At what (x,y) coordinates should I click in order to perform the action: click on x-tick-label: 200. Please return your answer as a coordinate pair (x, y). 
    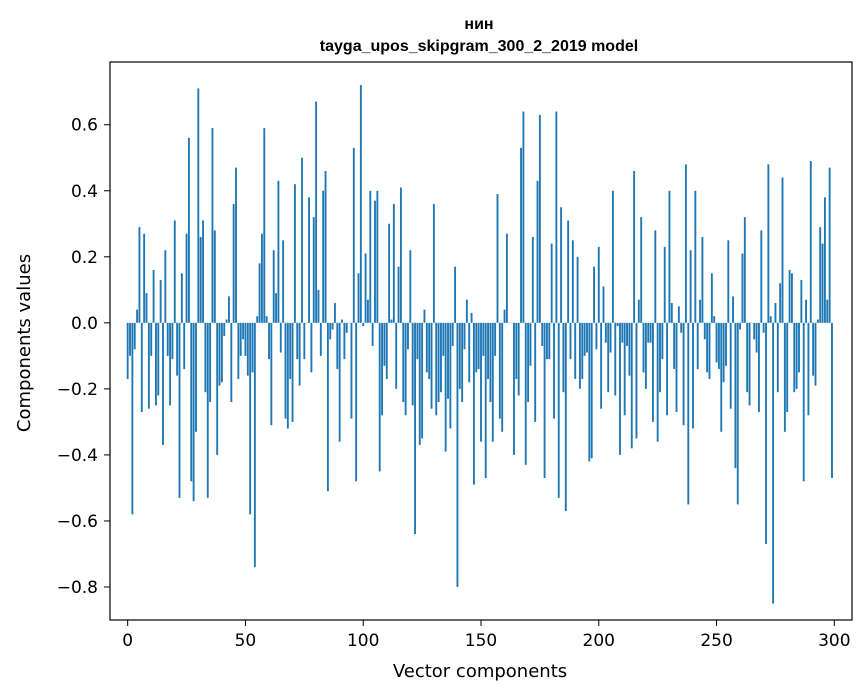
    Looking at the image, I should click on (599, 641).